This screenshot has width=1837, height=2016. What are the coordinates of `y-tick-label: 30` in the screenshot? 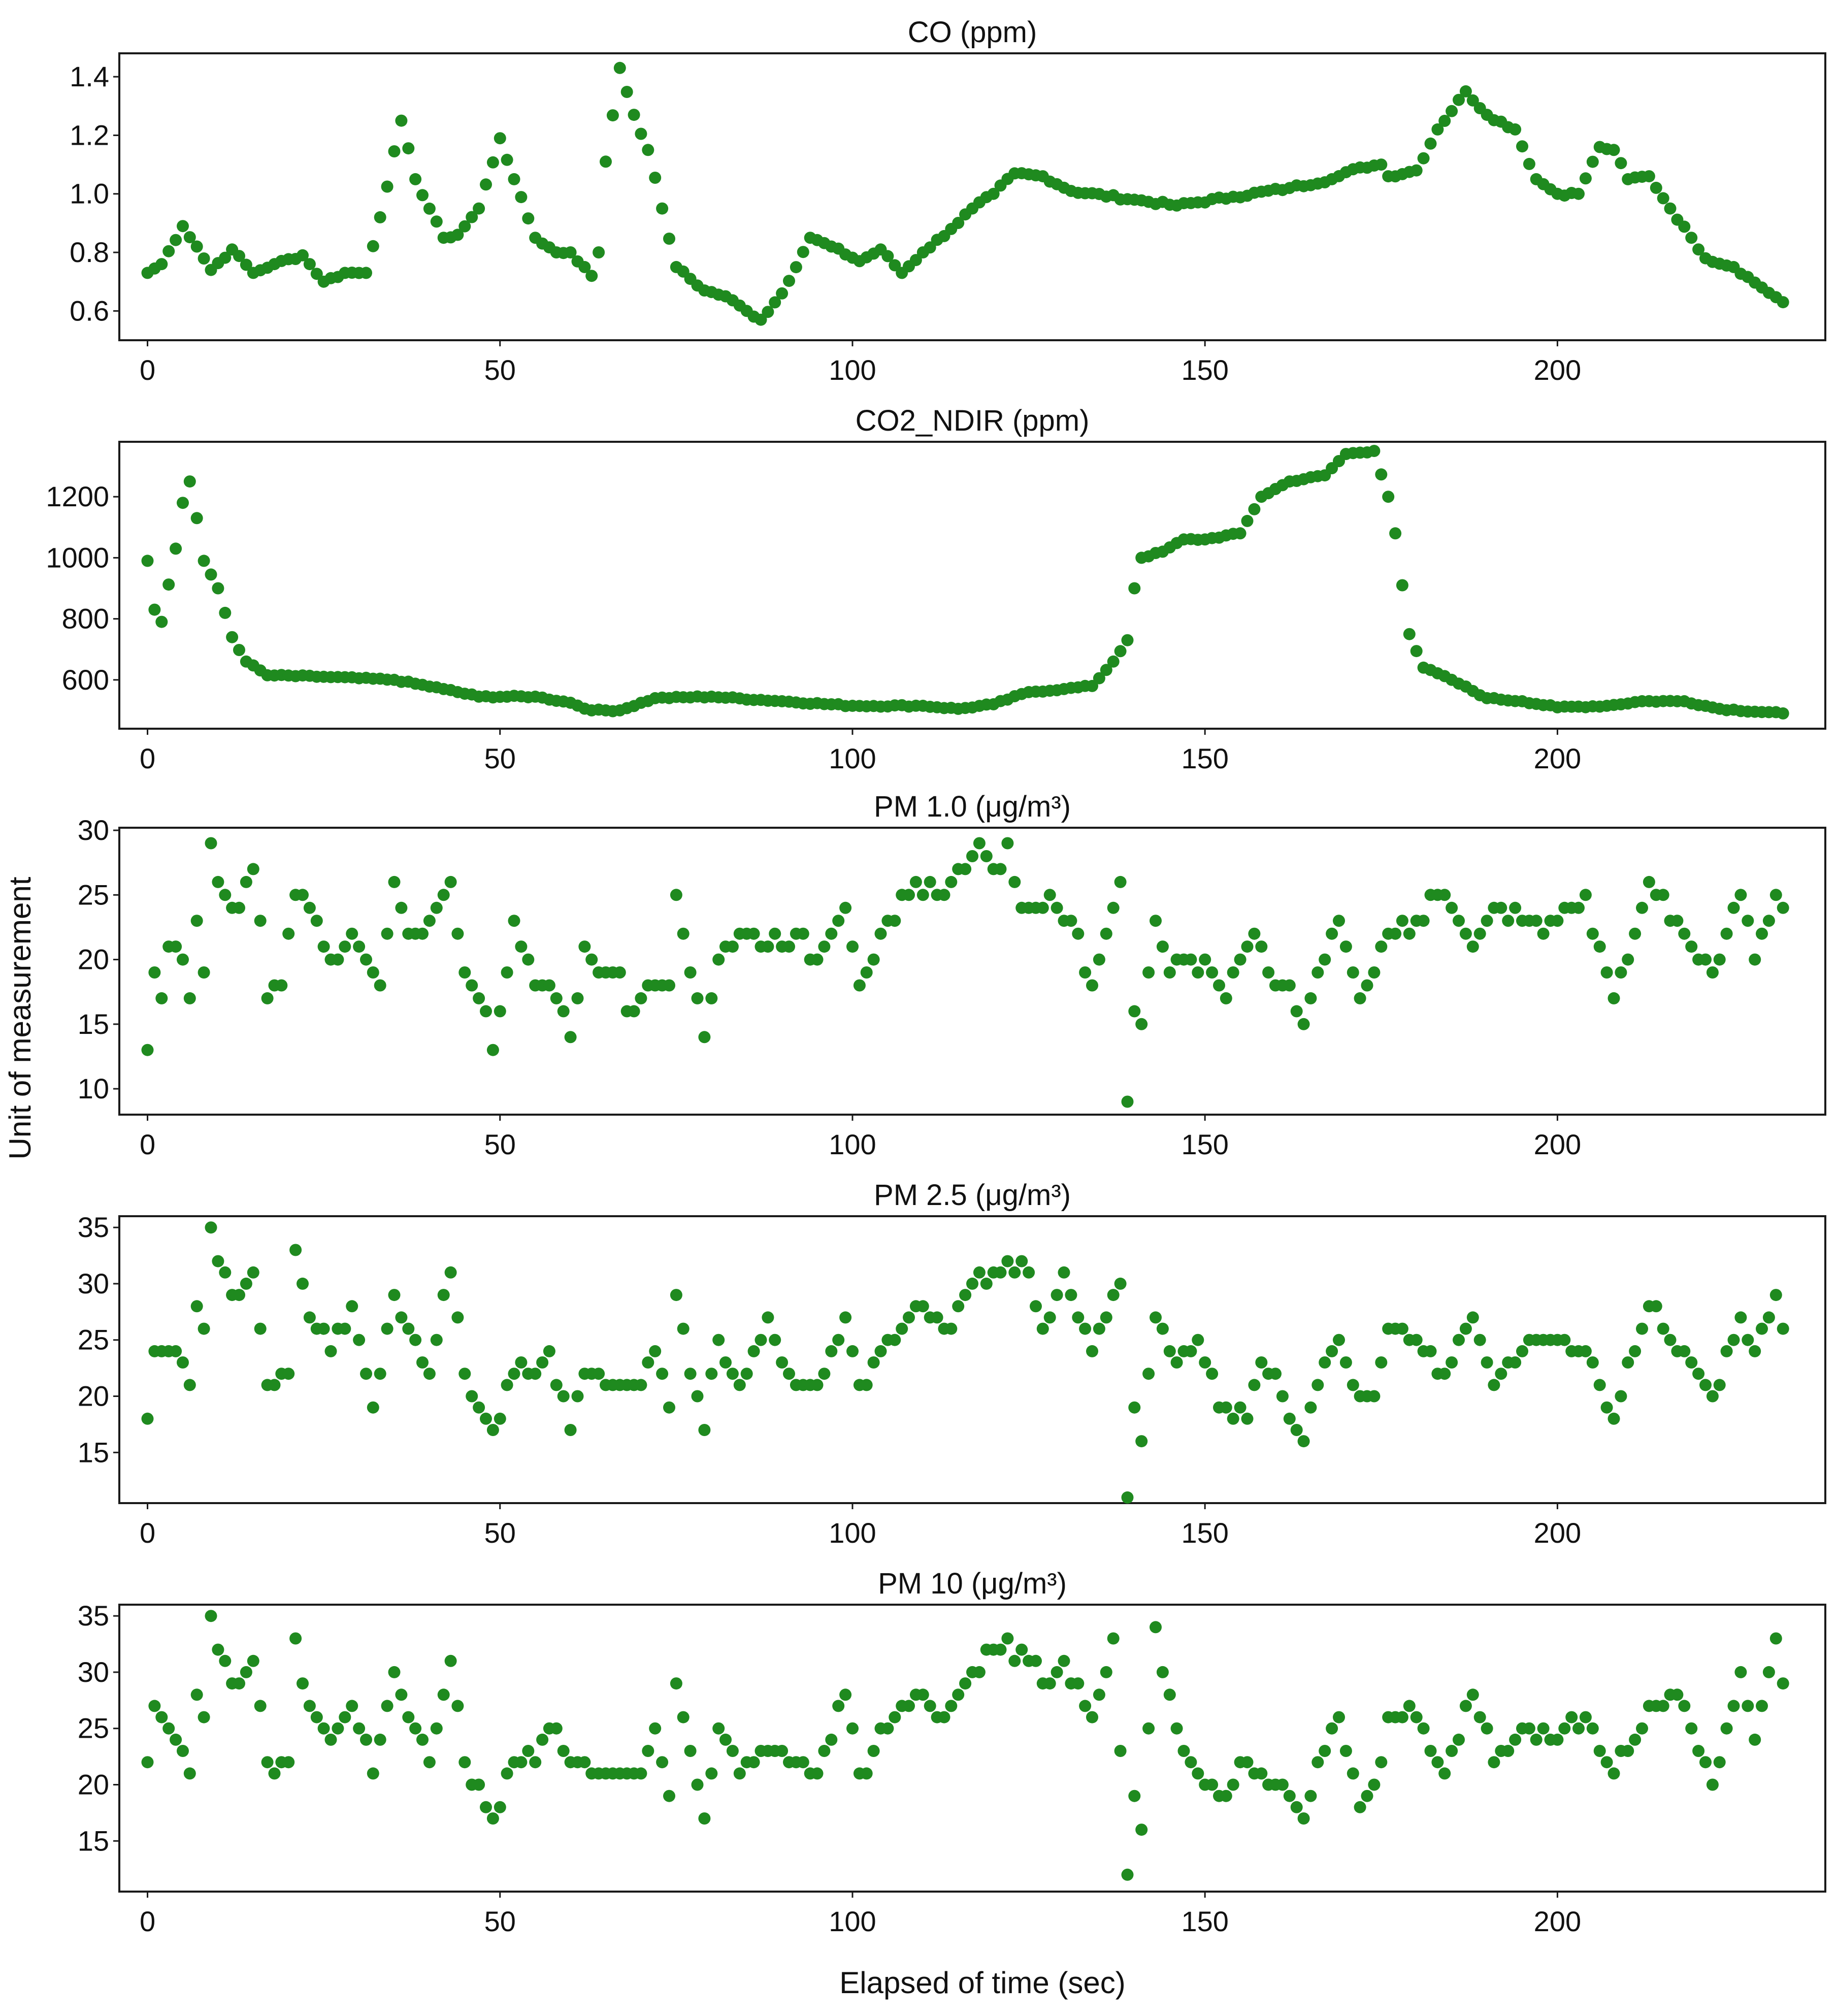 It's located at (93, 830).